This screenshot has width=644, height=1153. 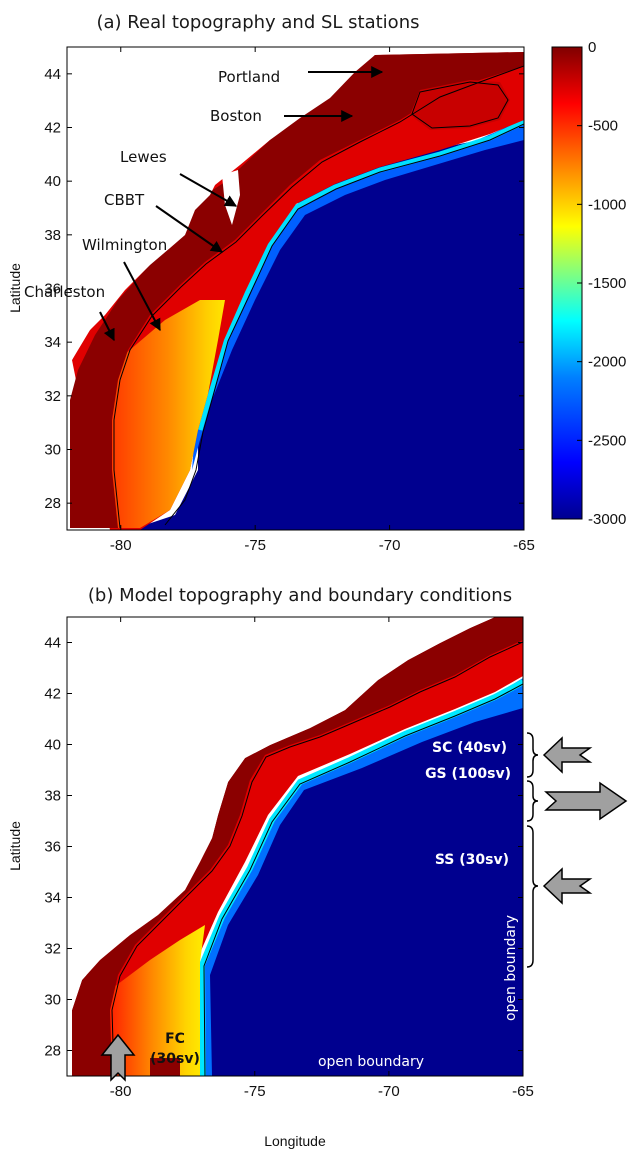 I want to click on colorbar-tick-label: -2500, so click(x=607, y=440).